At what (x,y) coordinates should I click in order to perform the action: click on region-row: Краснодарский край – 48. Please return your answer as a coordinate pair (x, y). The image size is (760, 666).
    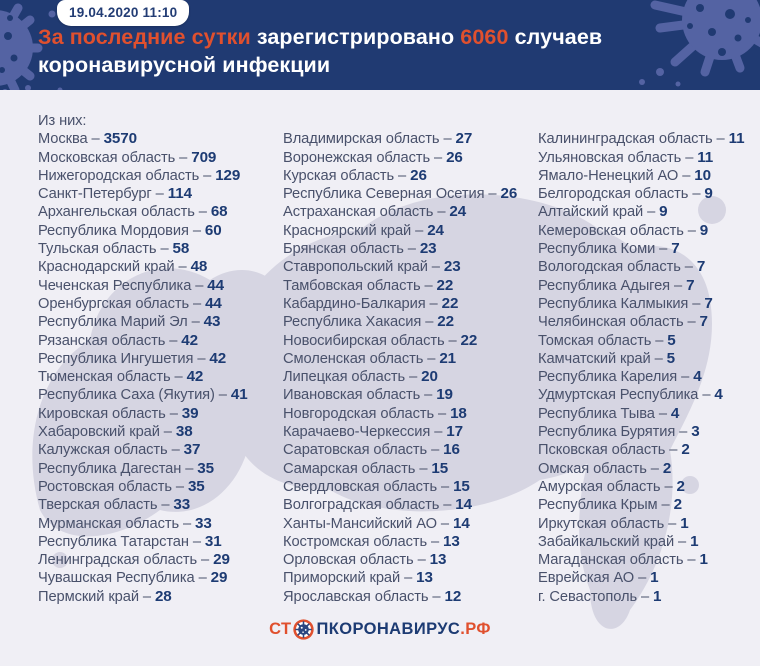
    Looking at the image, I should click on (160, 267).